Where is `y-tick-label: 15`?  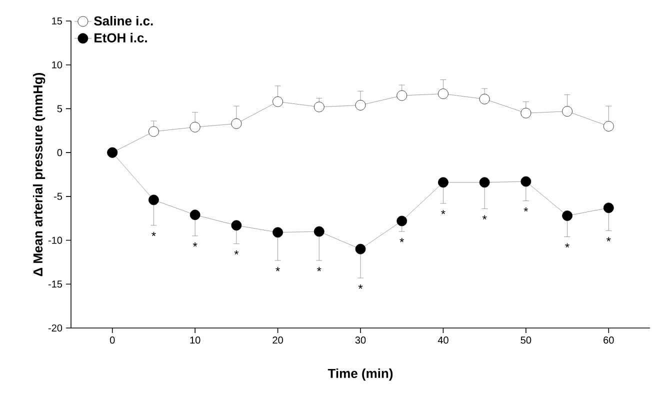 y-tick-label: 15 is located at coordinates (57, 21).